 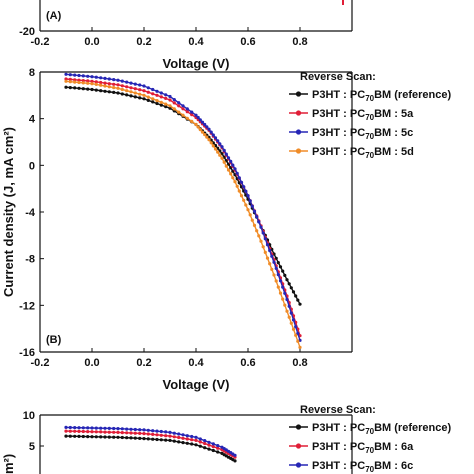 I want to click on panel-b-legend-title: Reverse Scan:, so click(x=338, y=77).